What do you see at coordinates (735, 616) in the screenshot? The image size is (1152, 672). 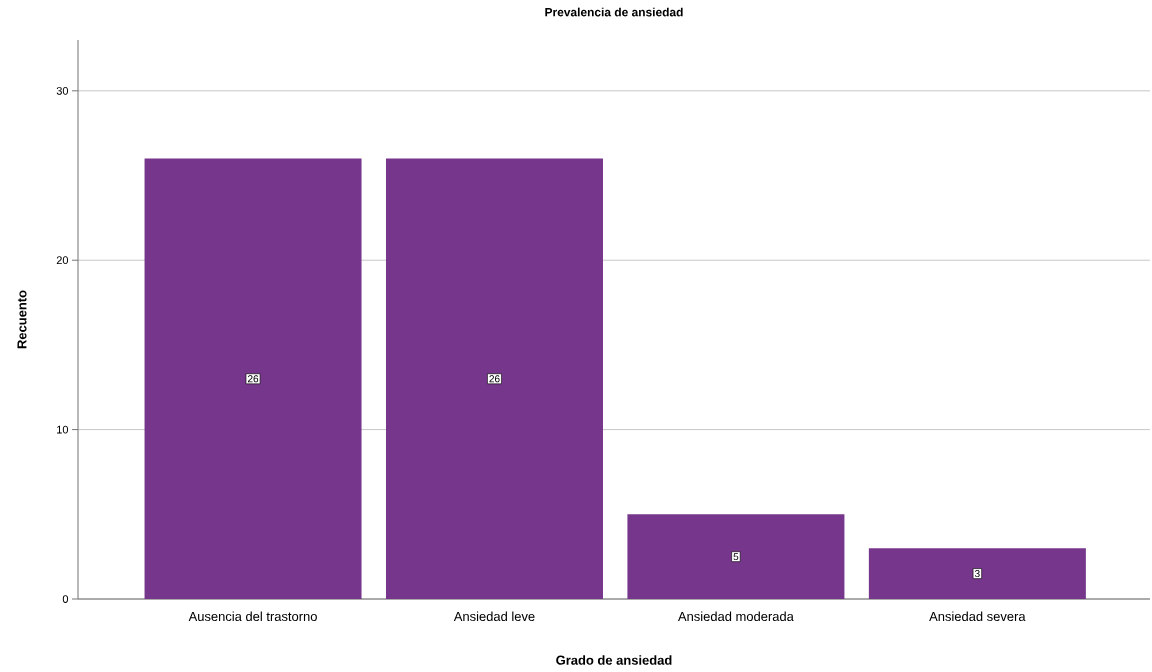 I see `x-tick-label: Ansiedad moderada` at bounding box center [735, 616].